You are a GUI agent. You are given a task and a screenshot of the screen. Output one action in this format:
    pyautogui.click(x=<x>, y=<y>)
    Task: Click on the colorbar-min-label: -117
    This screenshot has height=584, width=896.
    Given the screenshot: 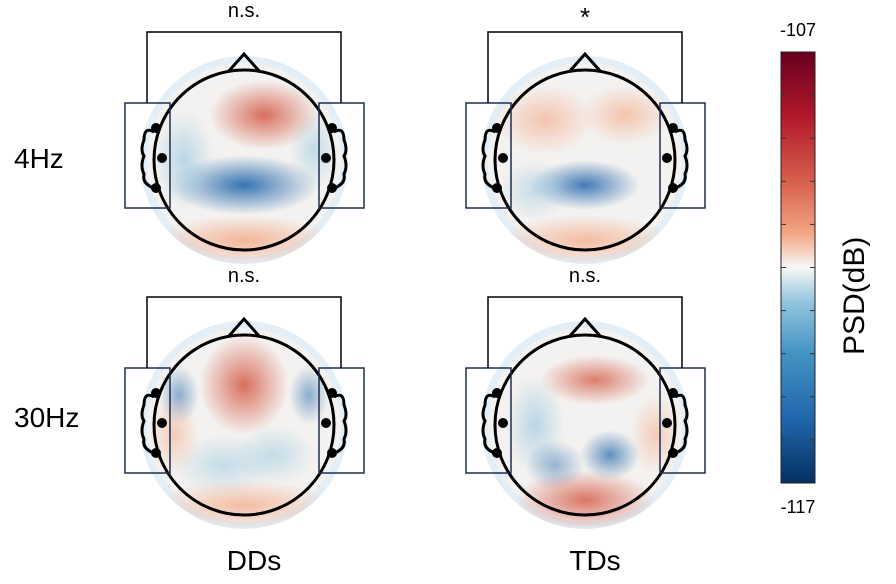 What is the action you would take?
    pyautogui.click(x=798, y=507)
    